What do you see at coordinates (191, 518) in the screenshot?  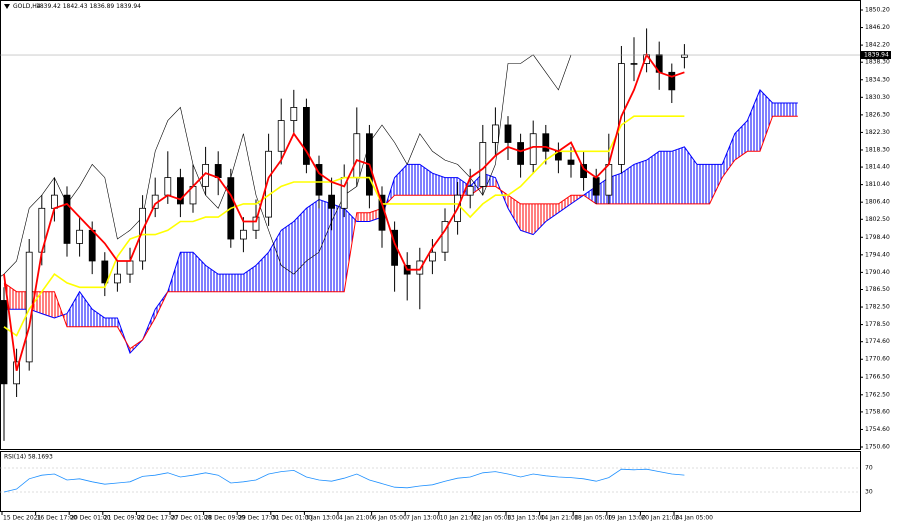 I see `x-tick-label: 27 Dec 01:00` at bounding box center [191, 518].